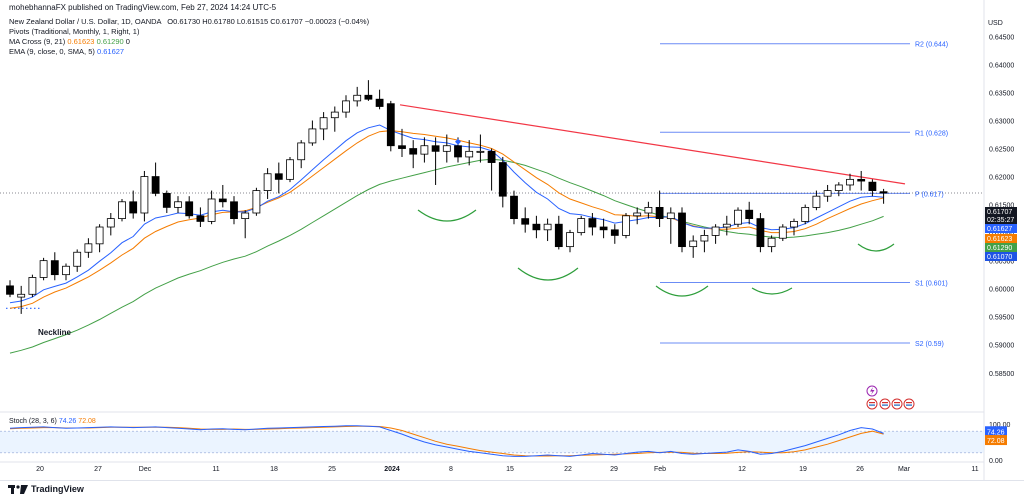 The width and height of the screenshot is (1024, 498). Describe the element at coordinates (999, 248) in the screenshot. I see `price-badge-text: 0.61290` at that location.